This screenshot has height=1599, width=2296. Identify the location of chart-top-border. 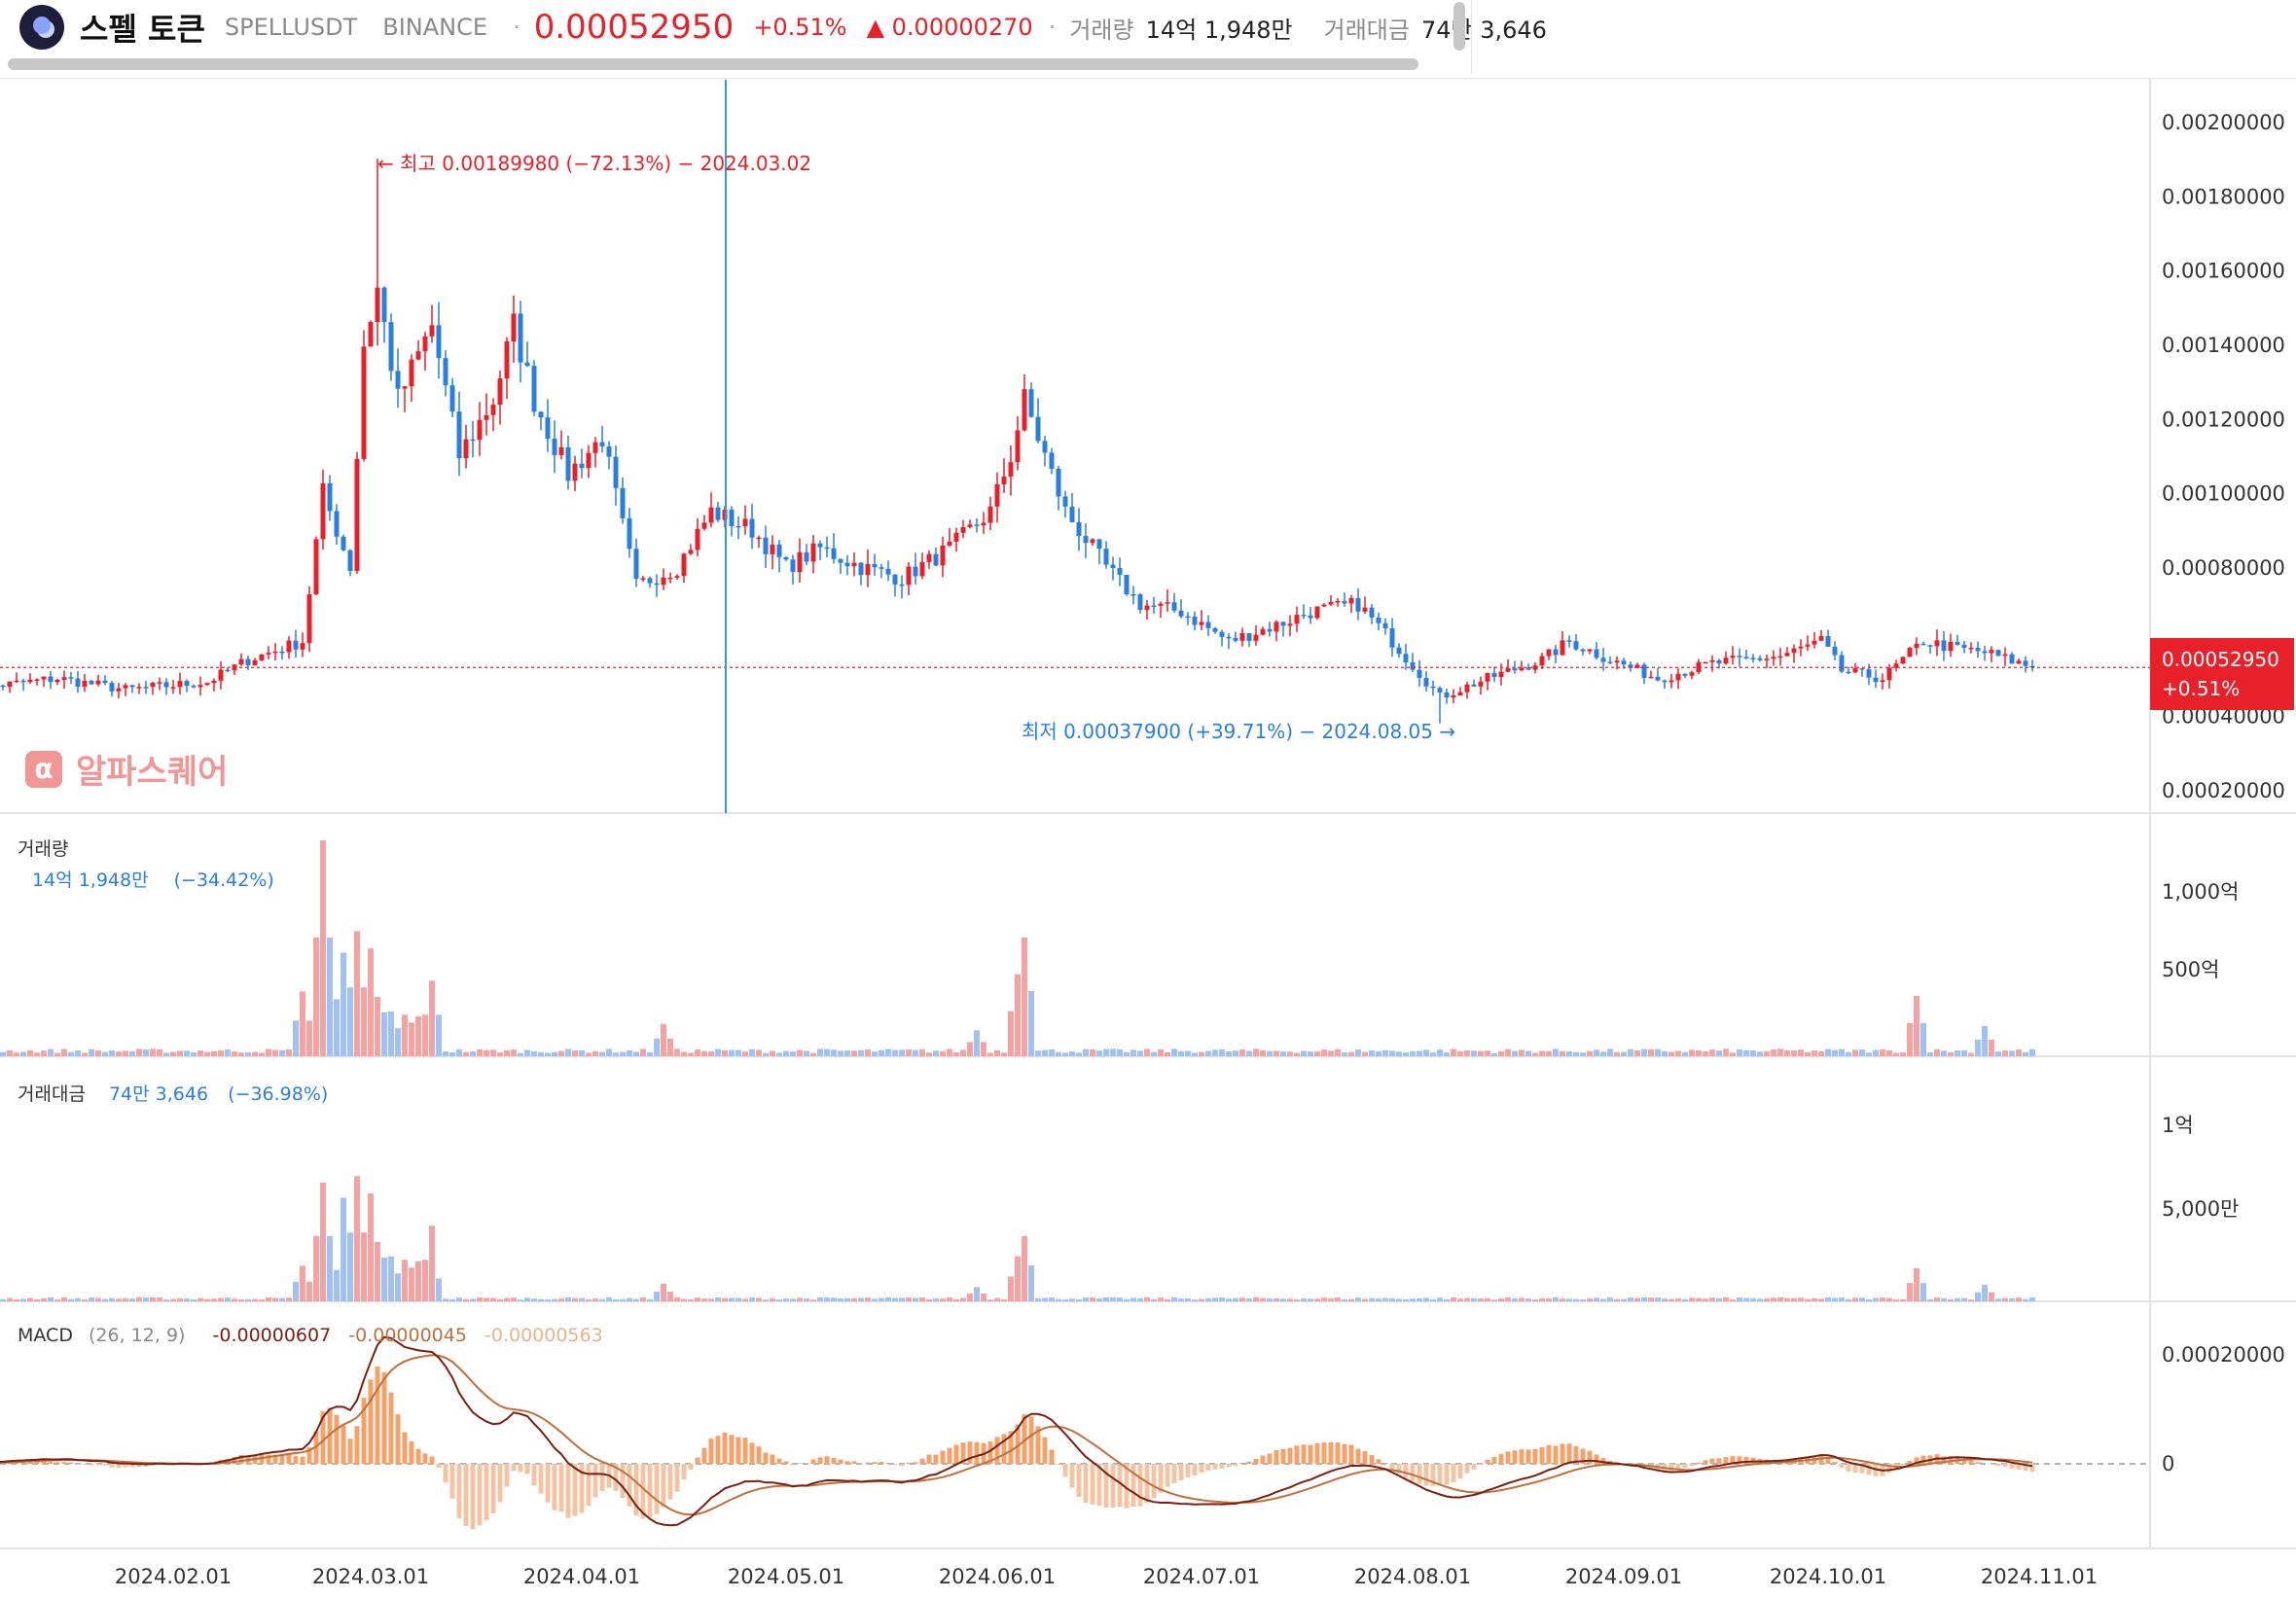
(1148, 78).